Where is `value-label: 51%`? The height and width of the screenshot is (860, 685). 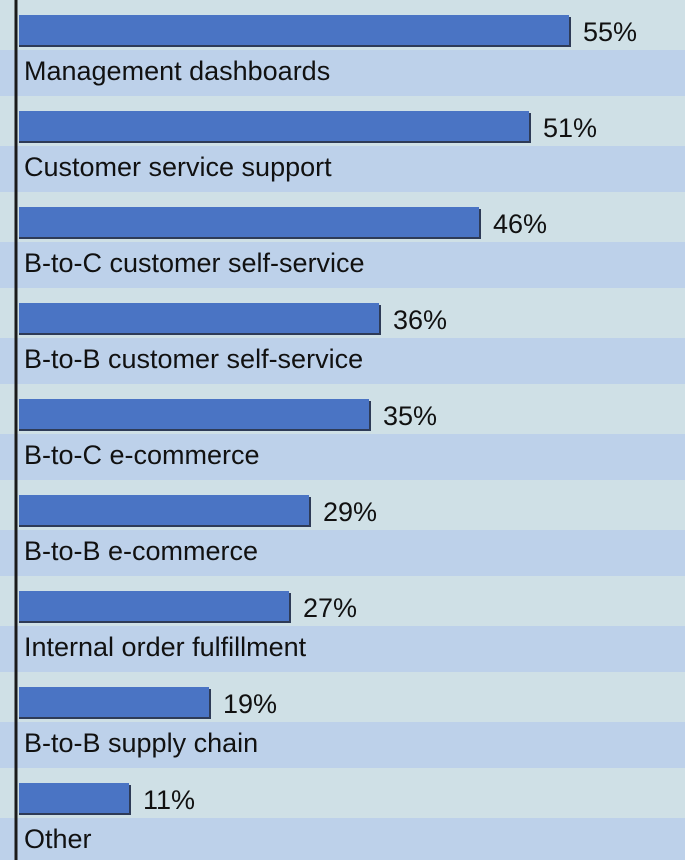 value-label: 51% is located at coordinates (570, 128).